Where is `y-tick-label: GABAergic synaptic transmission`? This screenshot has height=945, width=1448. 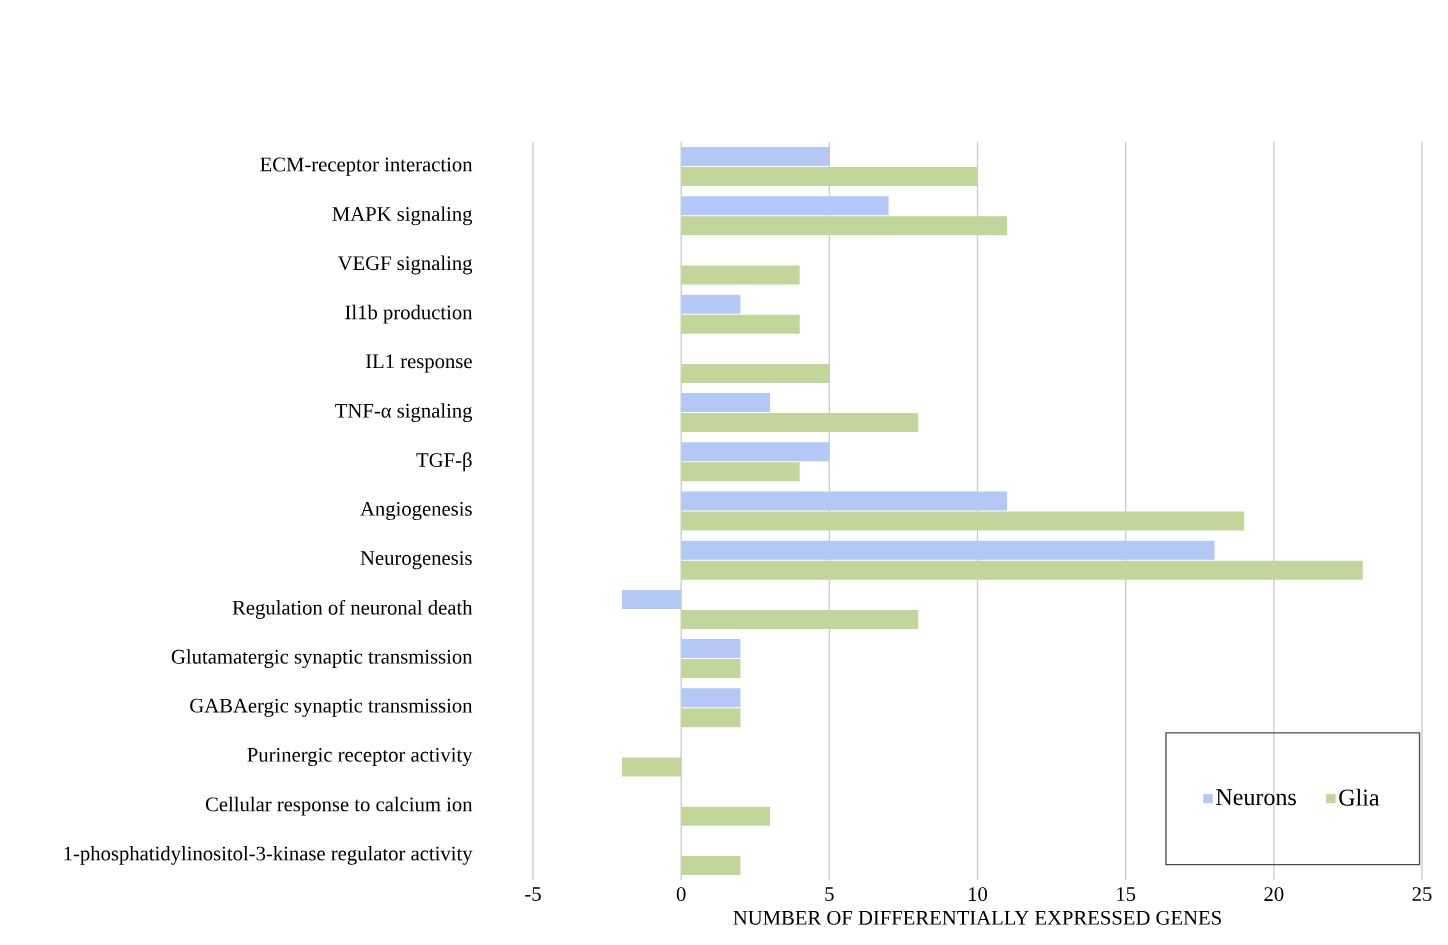 y-tick-label: GABAergic synaptic transmission is located at coordinates (331, 707).